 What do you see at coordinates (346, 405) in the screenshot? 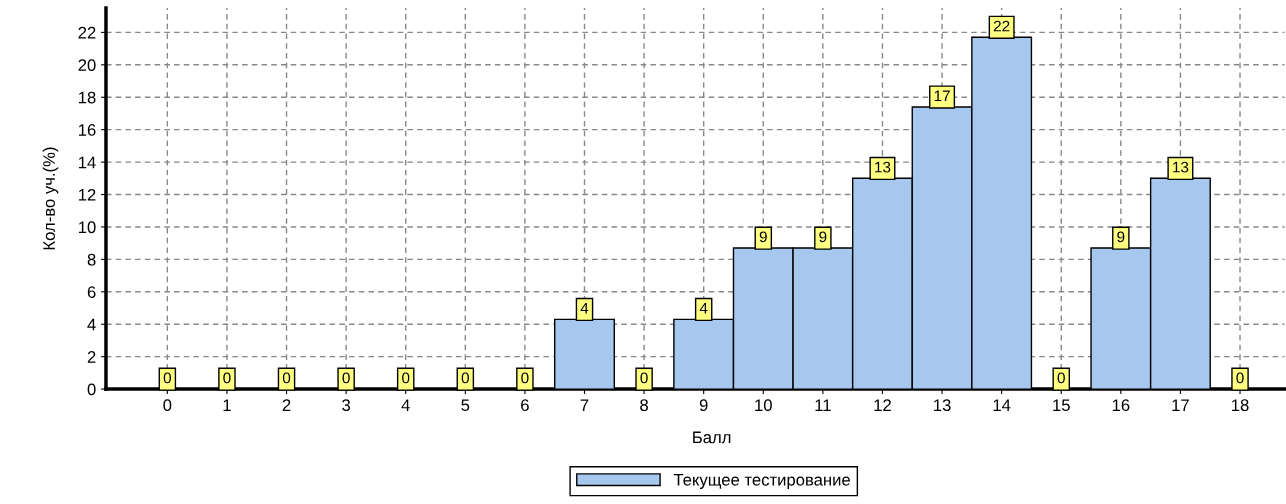
I see `x-tick-label: 3` at bounding box center [346, 405].